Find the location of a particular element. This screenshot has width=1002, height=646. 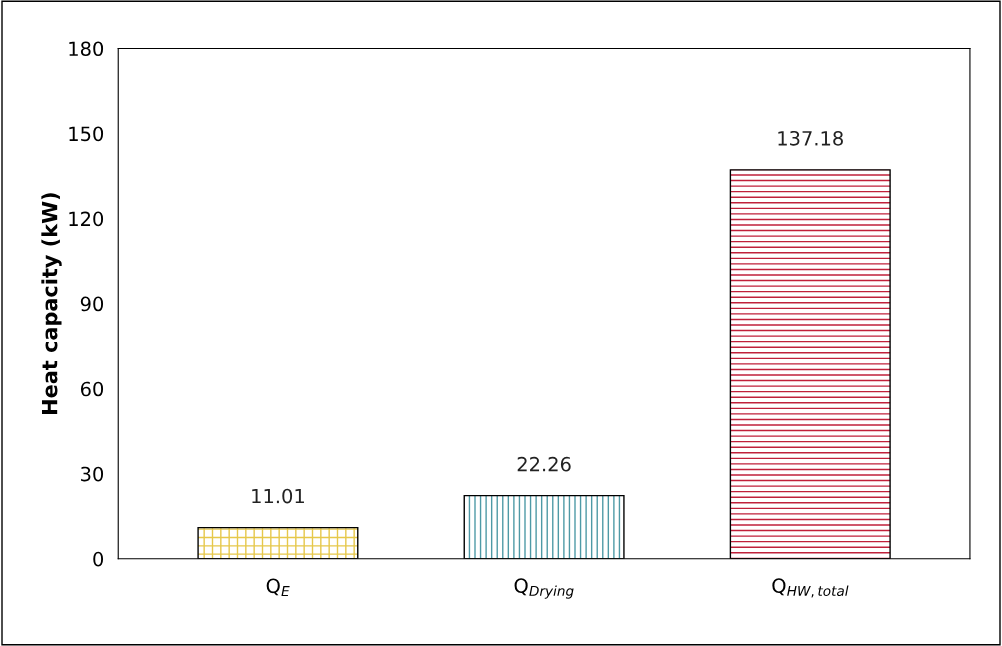

data-label: 137.18 is located at coordinates (810, 138).